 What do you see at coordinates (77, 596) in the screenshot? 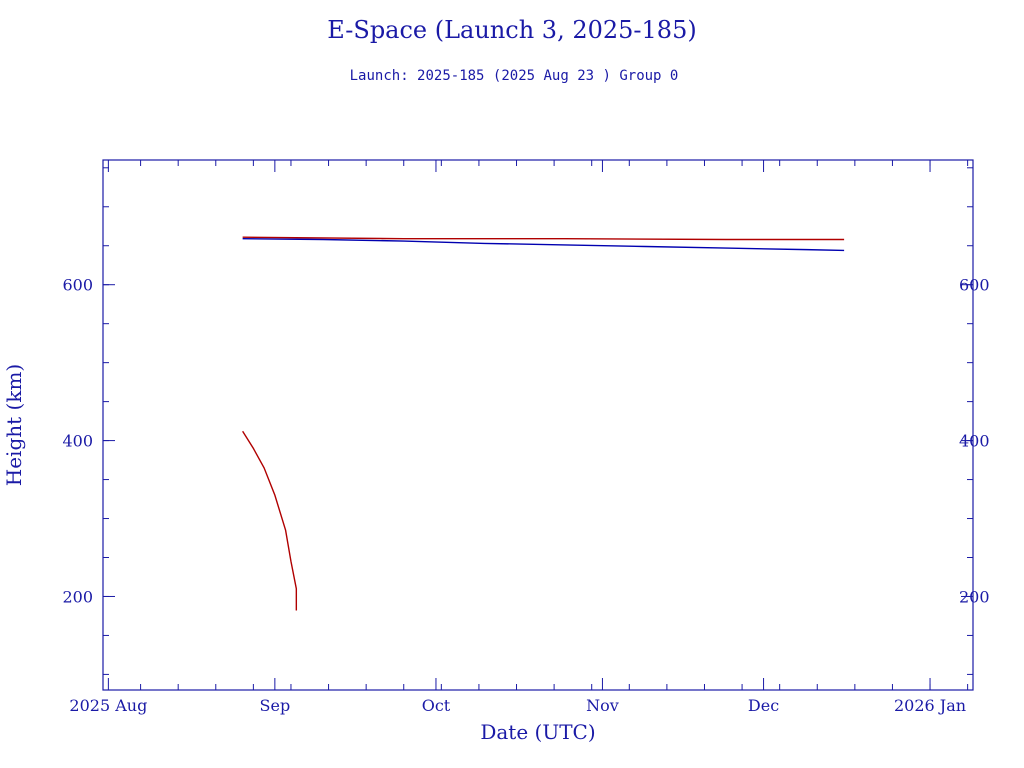
I see `y-tick-label-left: 200` at bounding box center [77, 596].